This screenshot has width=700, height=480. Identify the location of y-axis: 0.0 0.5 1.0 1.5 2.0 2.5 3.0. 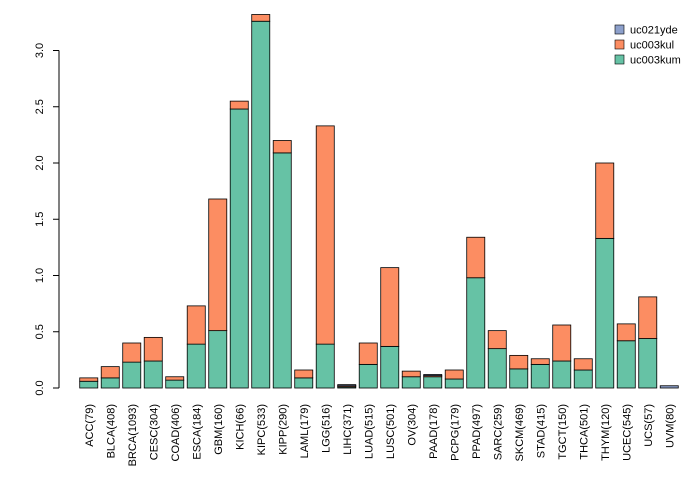
(47, 219).